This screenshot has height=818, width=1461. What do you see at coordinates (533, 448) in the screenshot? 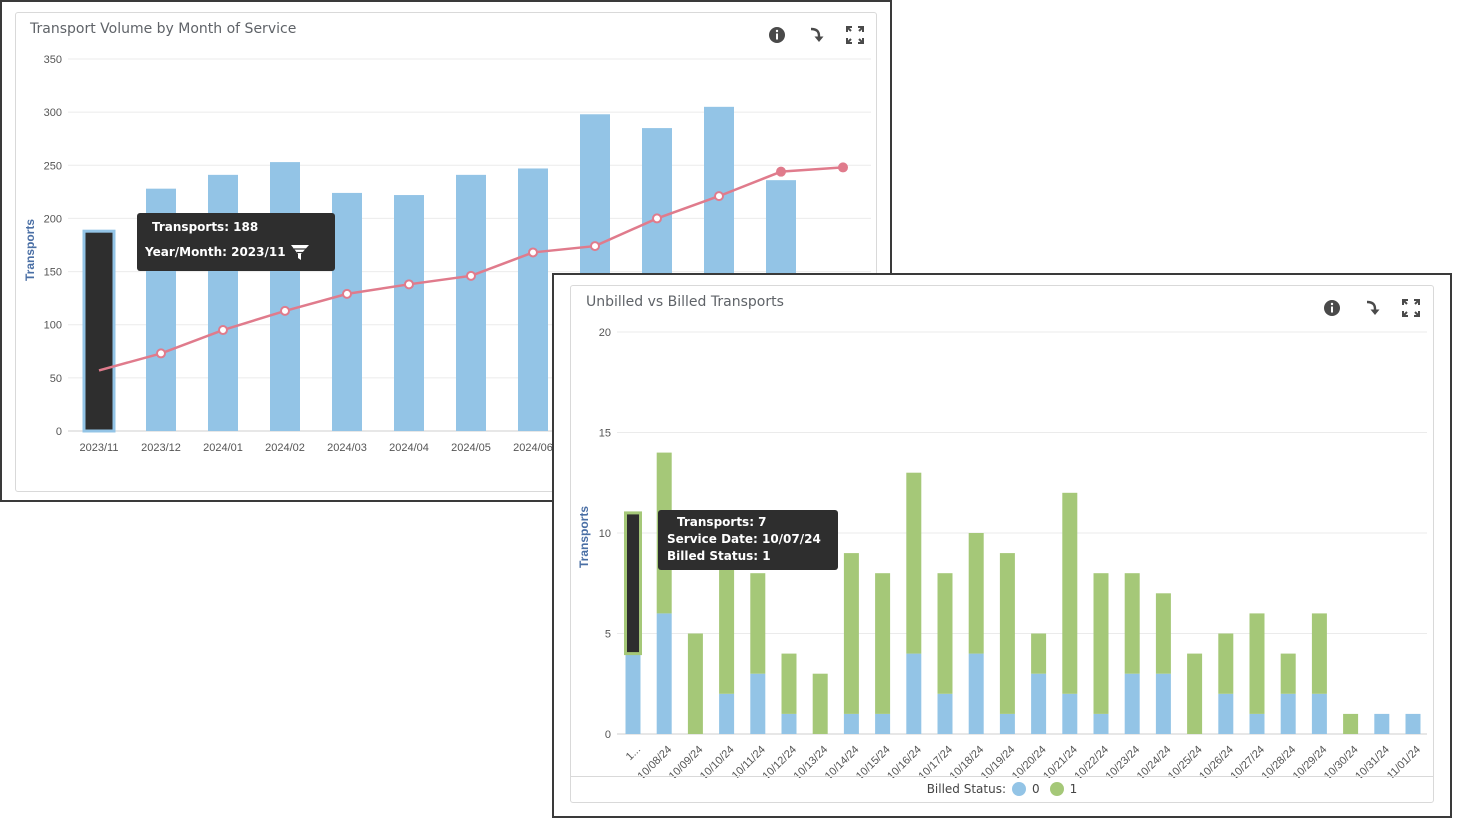
I see `x-tick-label: 2024/06` at bounding box center [533, 448].